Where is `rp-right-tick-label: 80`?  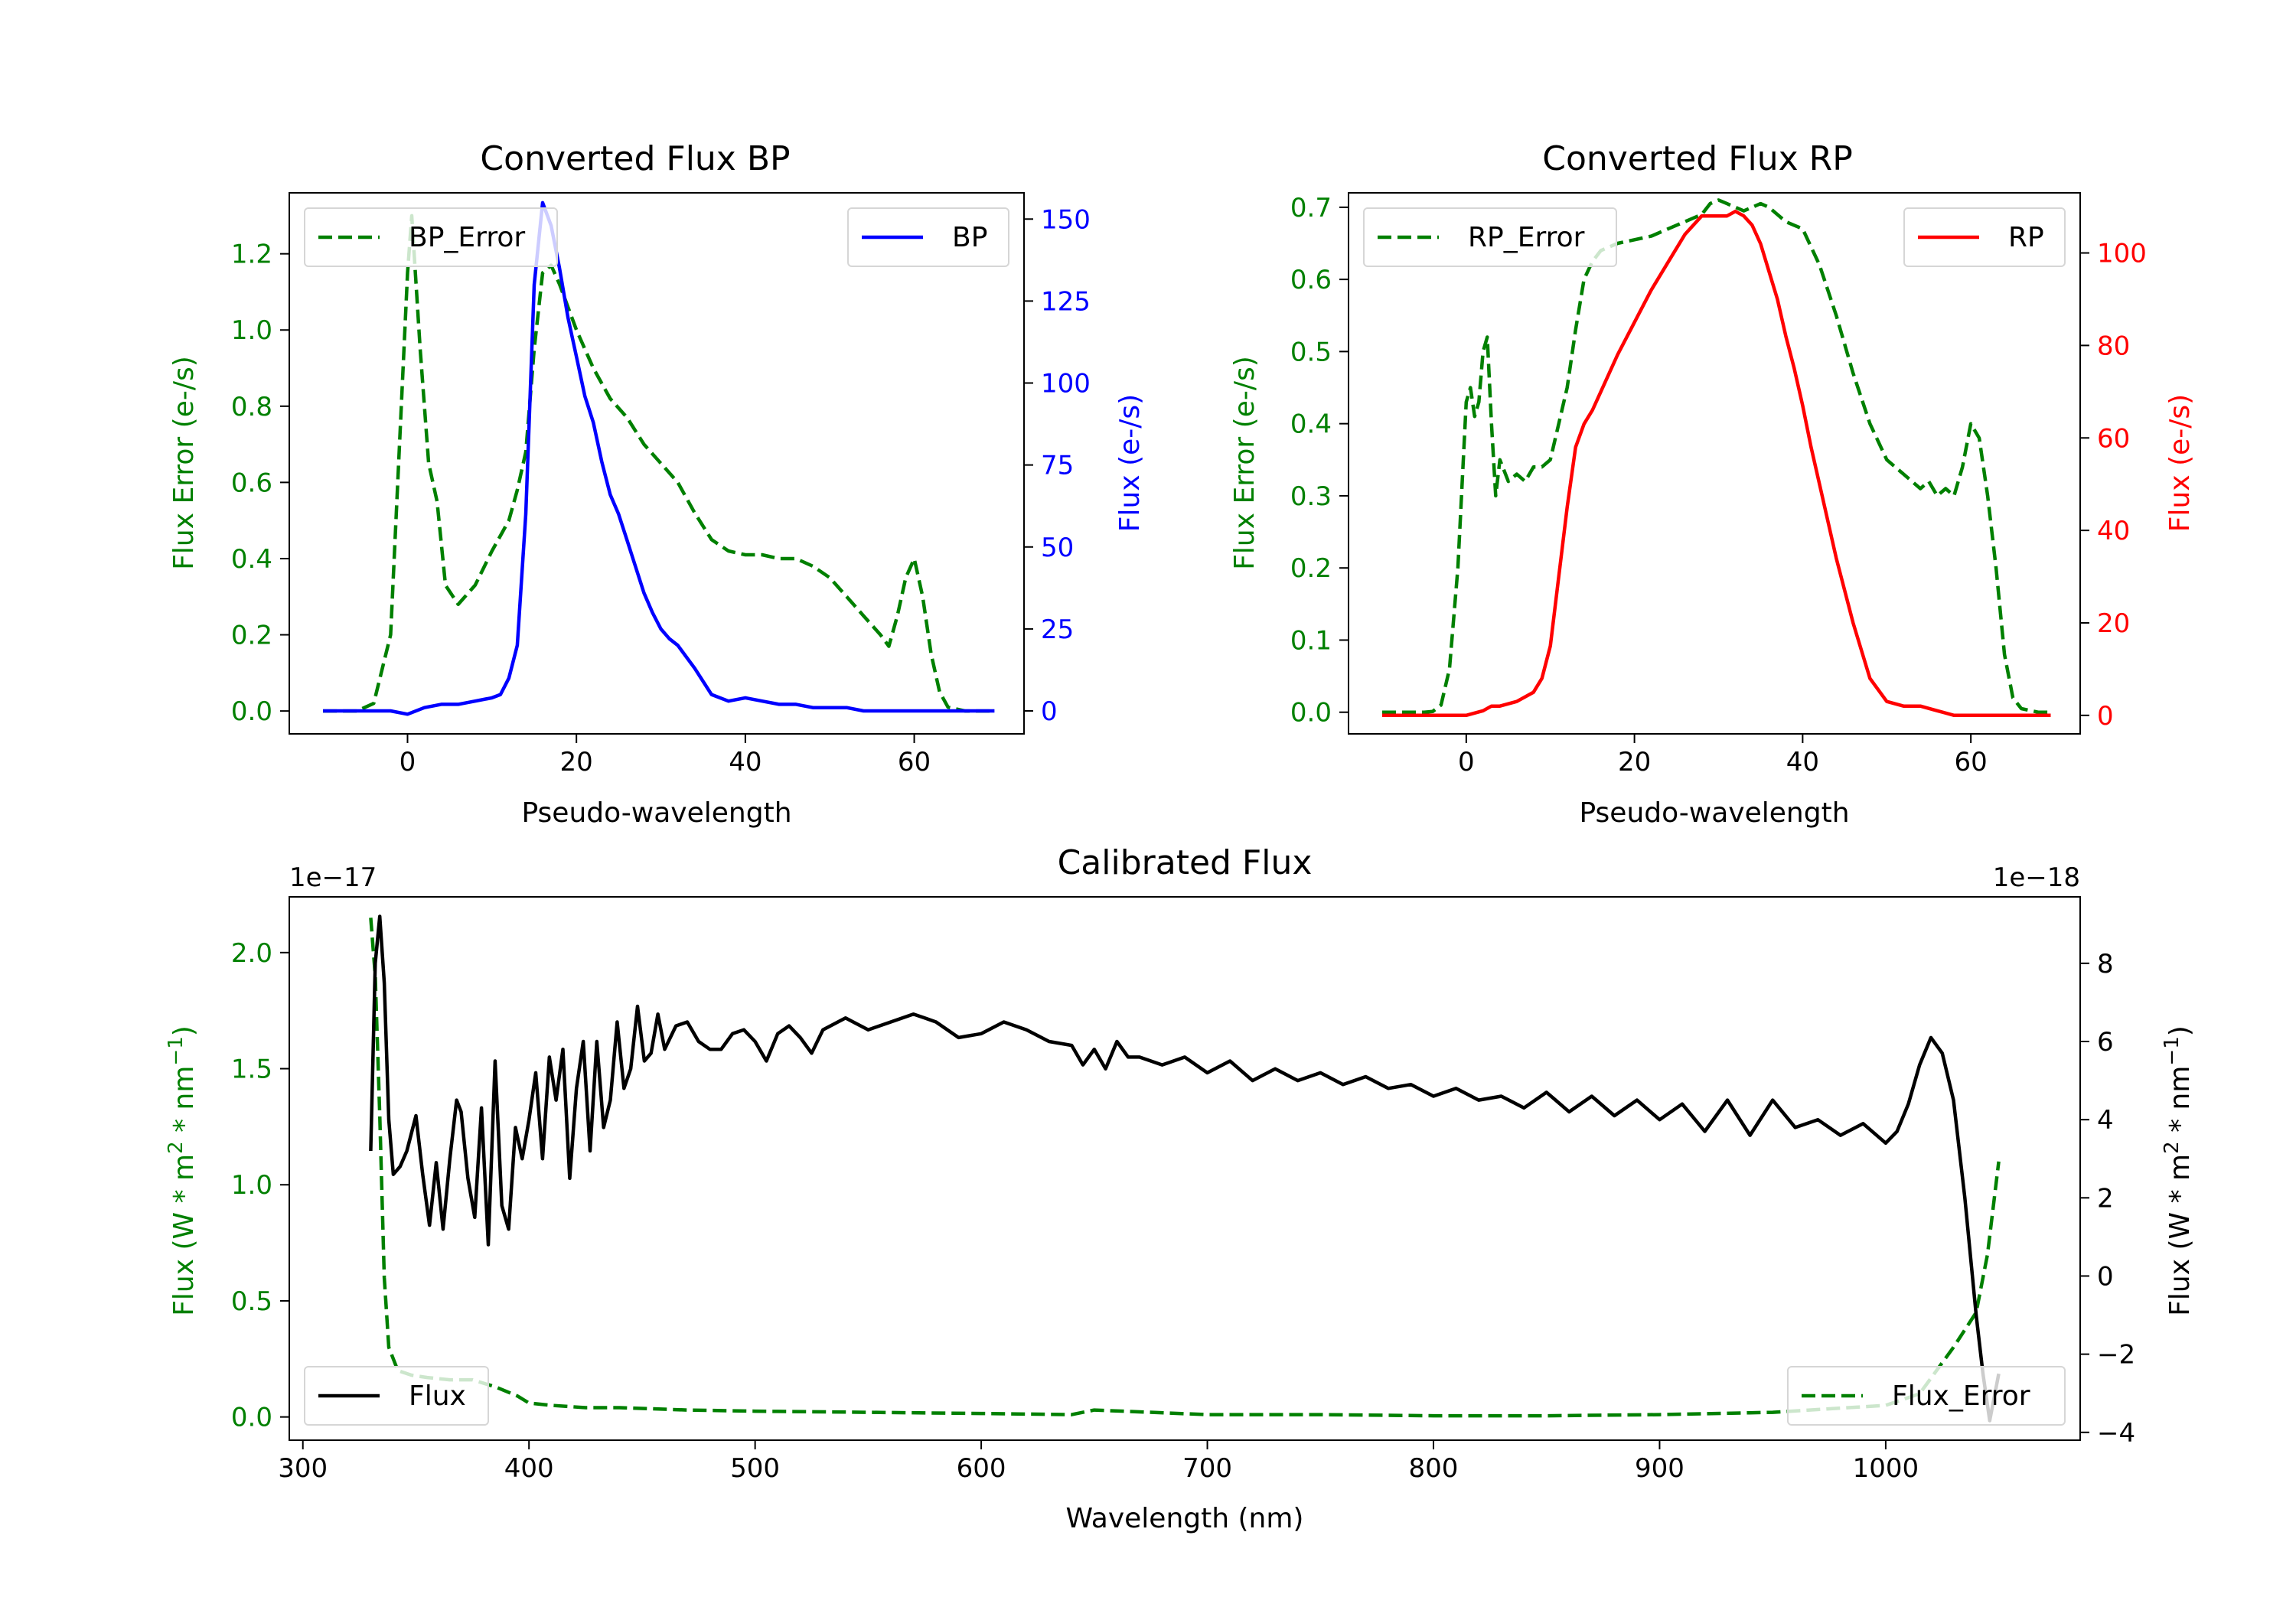 rp-right-tick-label: 80 is located at coordinates (2113, 346).